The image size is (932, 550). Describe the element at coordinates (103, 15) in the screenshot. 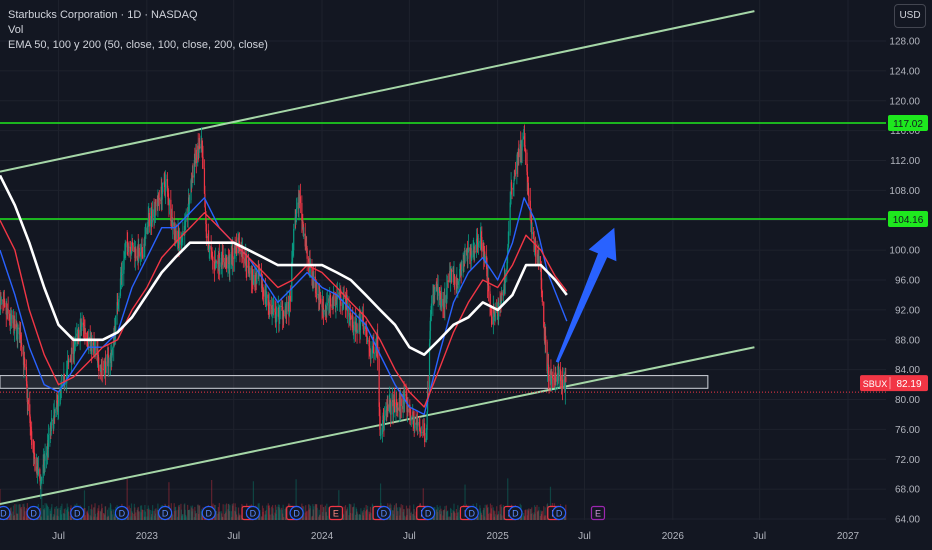

I see `symbol-title: Starbucks Corporation · 1D · NASDAQ` at that location.